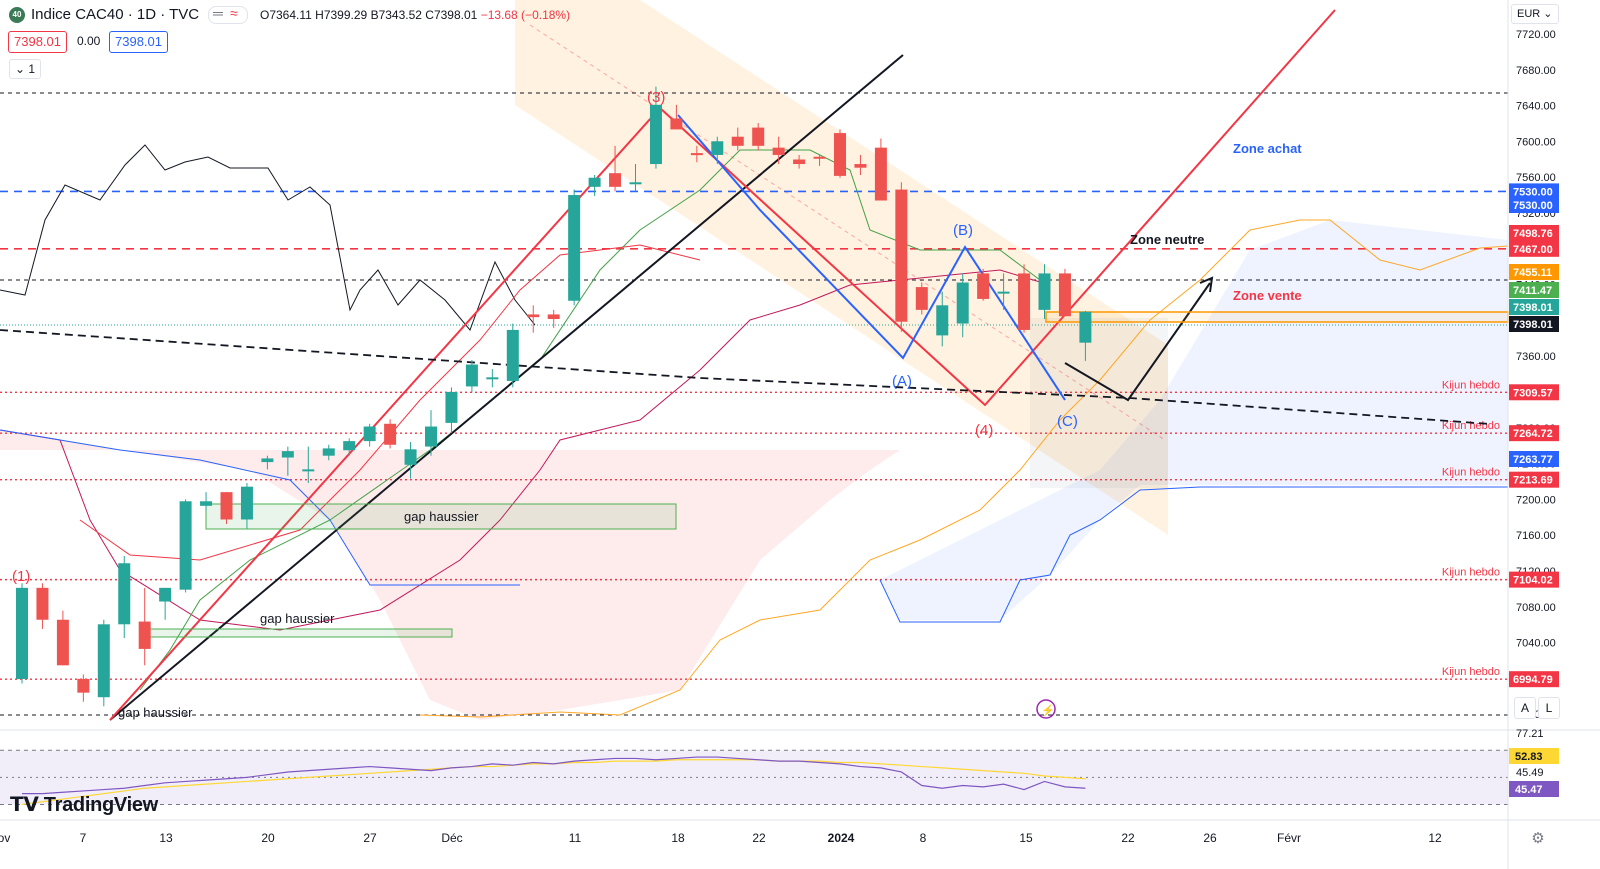  I want to click on price-tag-3-bg, so click(1534, 307).